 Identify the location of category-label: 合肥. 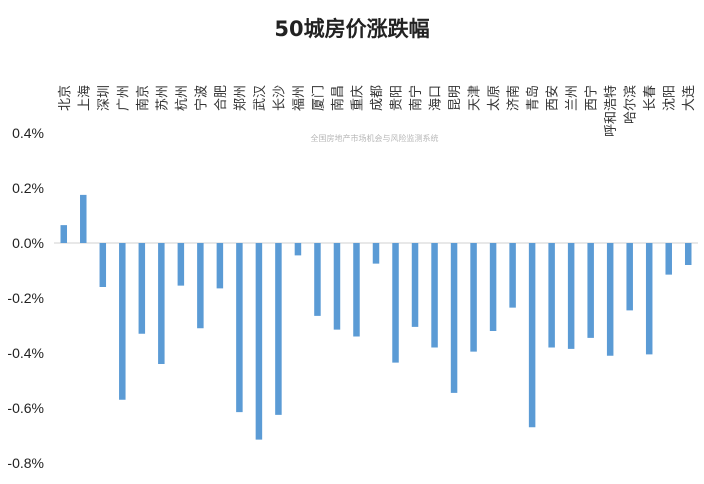
(221, 98).